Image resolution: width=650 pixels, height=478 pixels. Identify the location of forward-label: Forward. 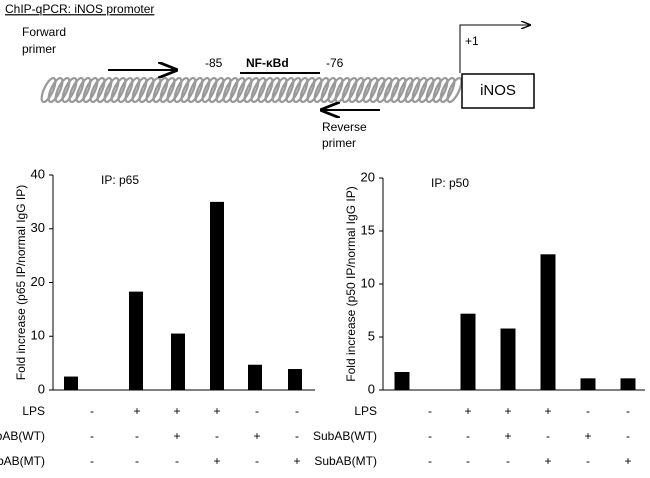
(44, 32).